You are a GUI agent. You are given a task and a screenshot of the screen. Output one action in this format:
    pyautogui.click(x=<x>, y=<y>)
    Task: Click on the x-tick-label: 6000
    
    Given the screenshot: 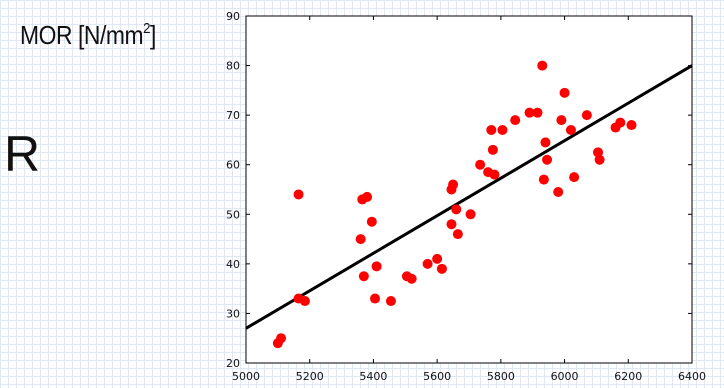 What is the action you would take?
    pyautogui.click(x=565, y=376)
    